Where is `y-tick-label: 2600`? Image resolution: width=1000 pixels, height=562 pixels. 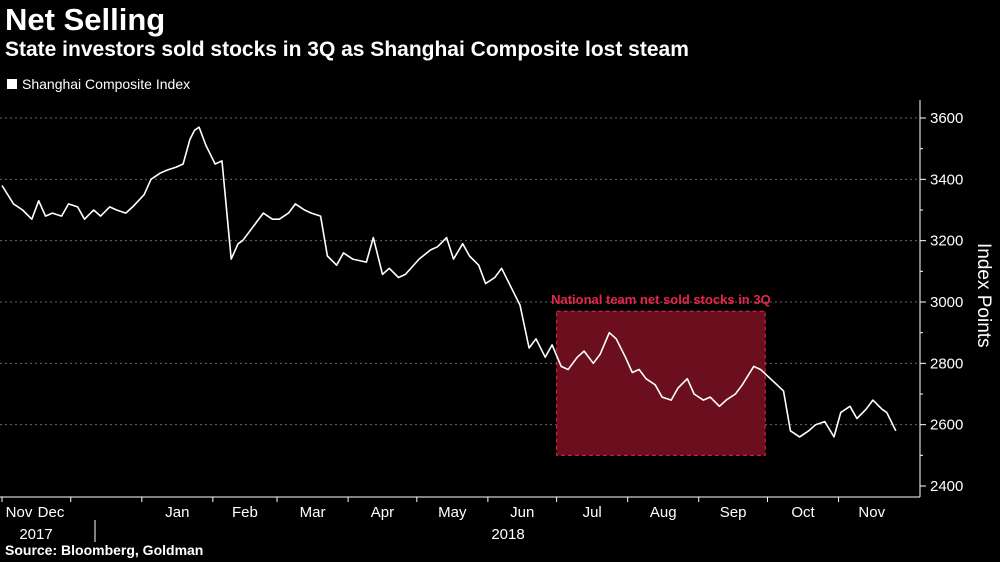 y-tick-label: 2600 is located at coordinates (946, 425).